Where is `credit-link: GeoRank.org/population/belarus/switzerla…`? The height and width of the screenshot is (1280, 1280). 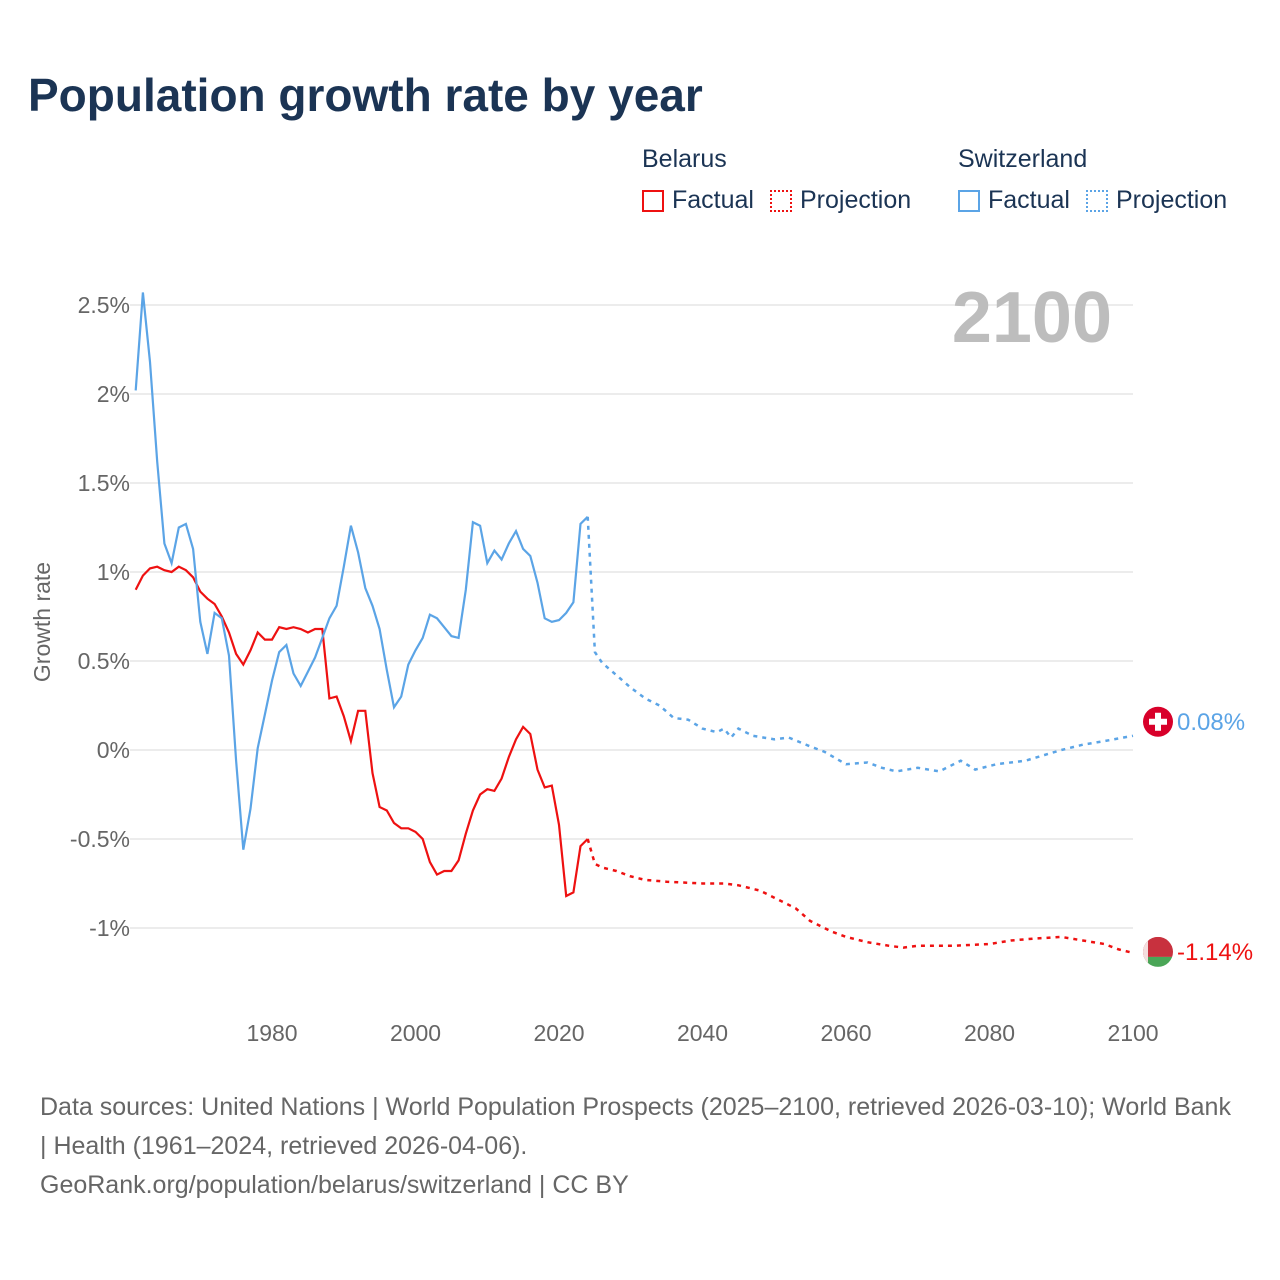 credit-link: GeoRank.org/population/belarus/switzerla… is located at coordinates (334, 1185).